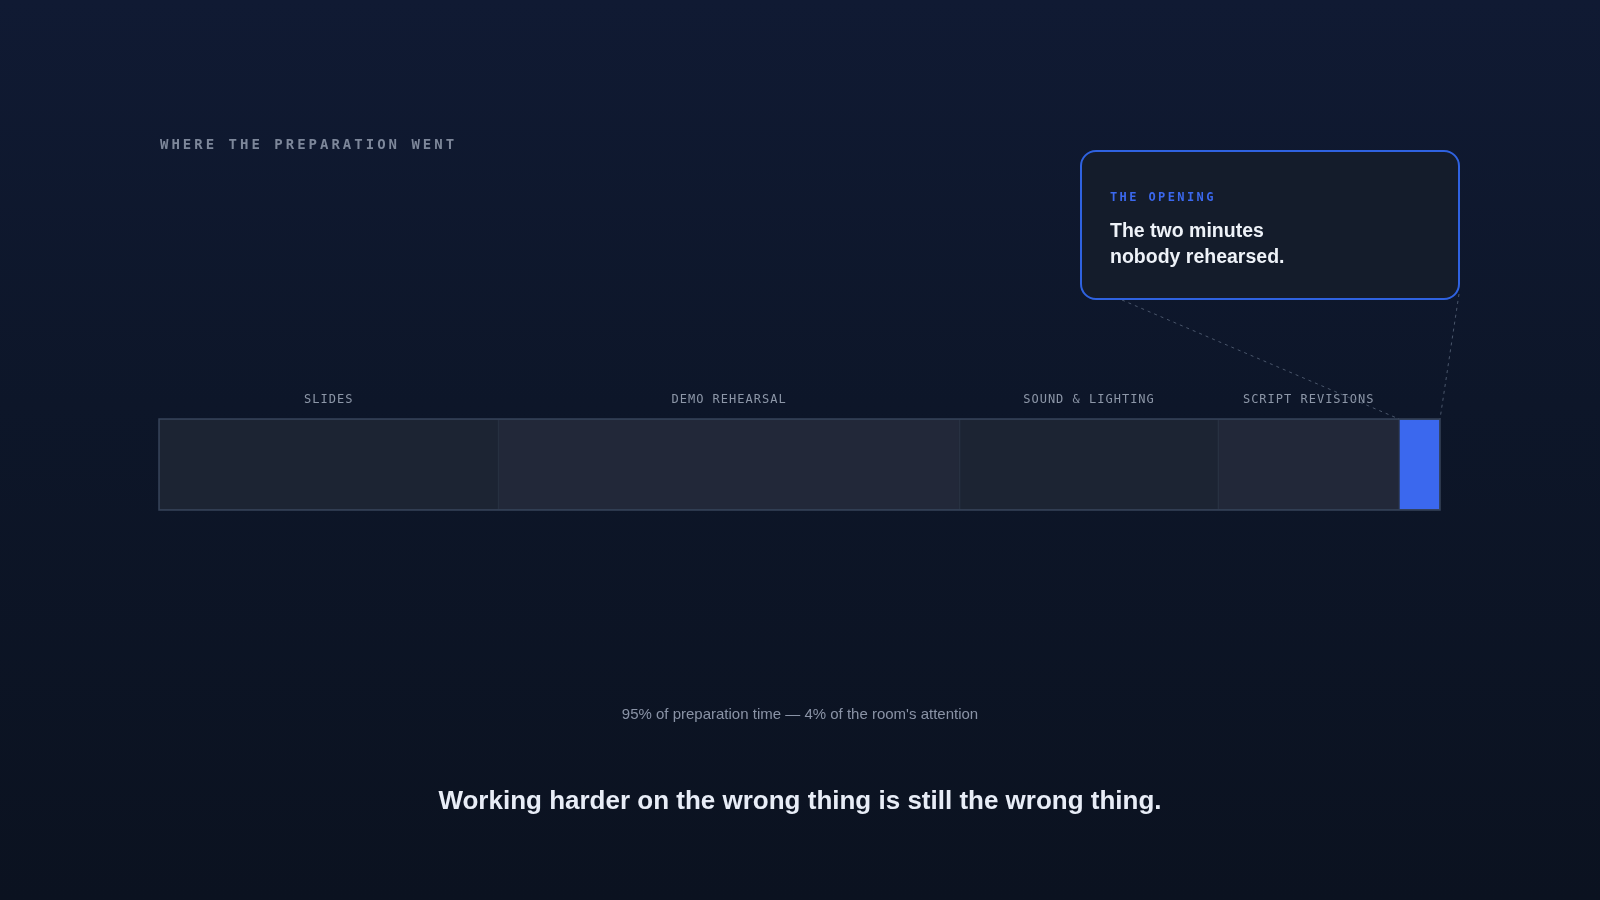 This screenshot has width=1600, height=900. Describe the element at coordinates (1198, 243) in the screenshot. I see `text: The two minutes nobody rehearsed.` at that location.